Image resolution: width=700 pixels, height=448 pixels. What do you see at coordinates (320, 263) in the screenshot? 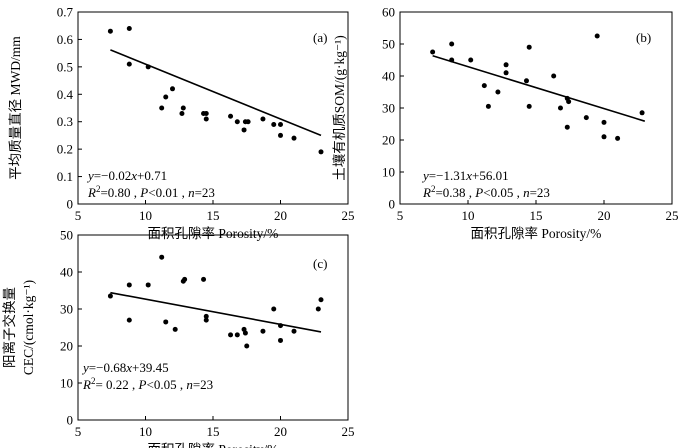
I see `panel-tag: (c)` at bounding box center [320, 263].